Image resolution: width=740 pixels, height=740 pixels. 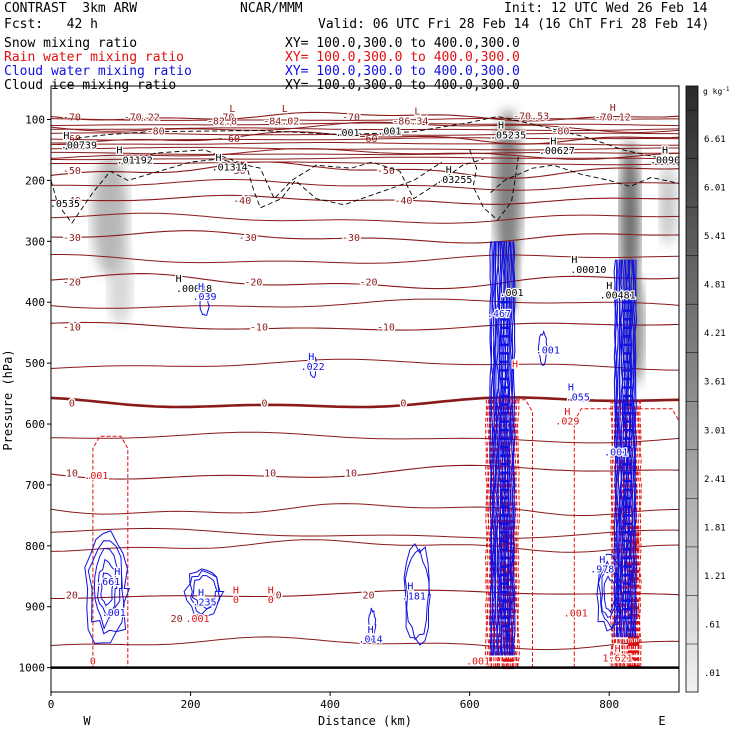 What do you see at coordinates (51, 704) in the screenshot?
I see `x-tick-label: 0` at bounding box center [51, 704].